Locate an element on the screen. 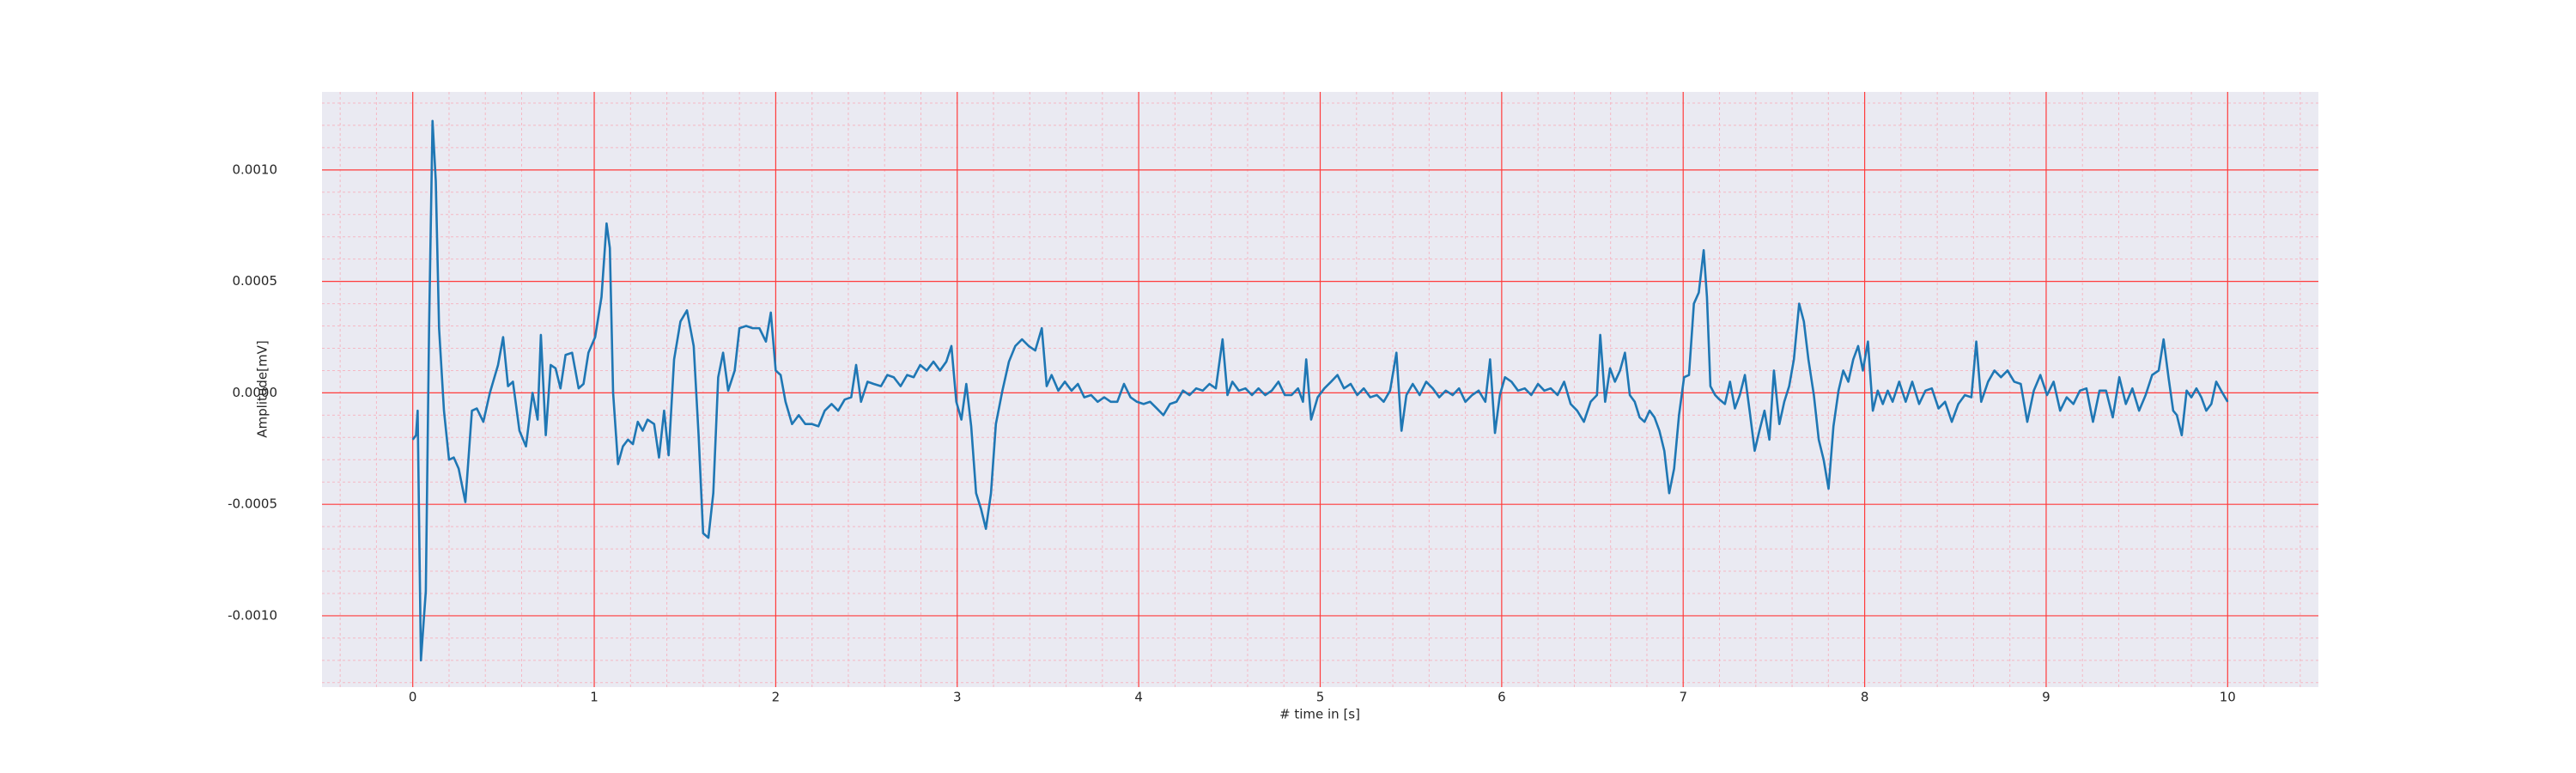 The image size is (2576, 773). y-tick-label: 0.0005 is located at coordinates (255, 281).